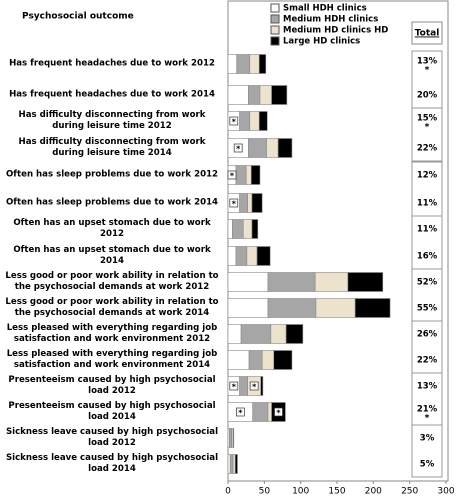  What do you see at coordinates (112, 63) in the screenshot?
I see `category-label: Has frequent headaches due to work 2012` at bounding box center [112, 63].